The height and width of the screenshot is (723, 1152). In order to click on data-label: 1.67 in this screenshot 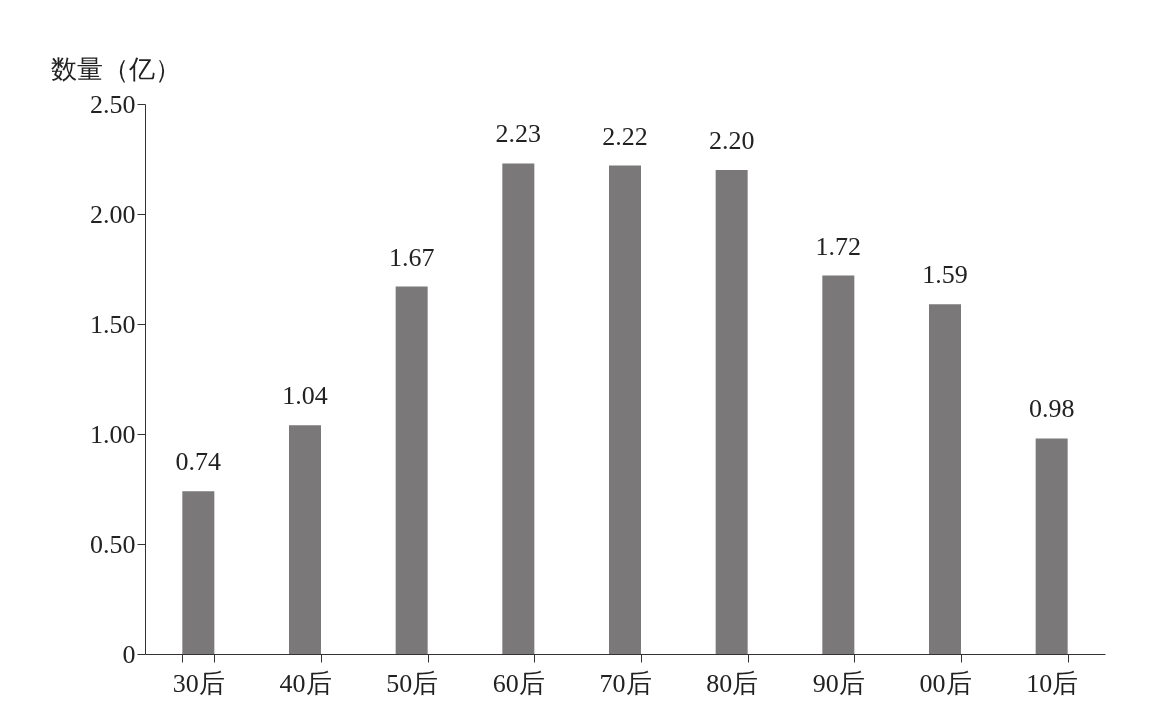, I will do `click(411, 257)`.